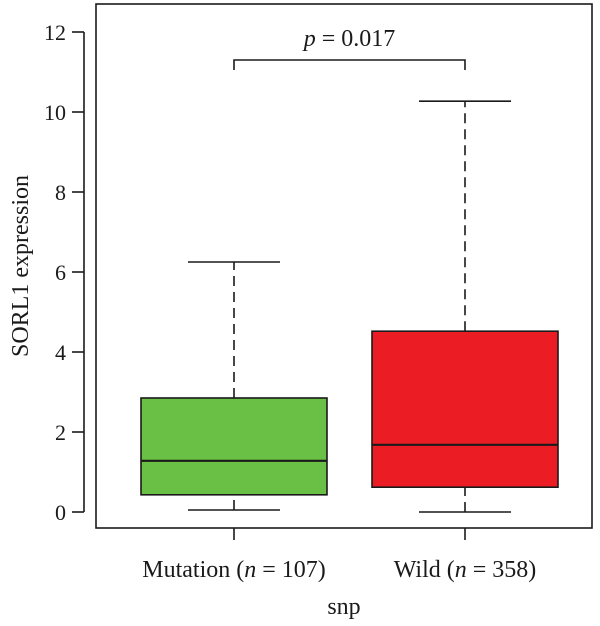 The image size is (600, 626). What do you see at coordinates (343, 607) in the screenshot?
I see `x-axis-title: snp` at bounding box center [343, 607].